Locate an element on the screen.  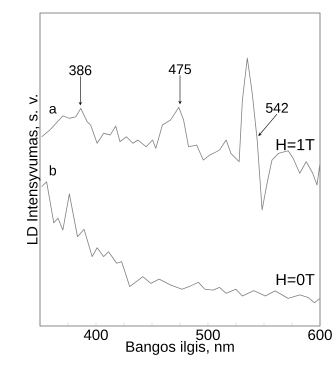
series-label: a is located at coordinates (53, 110).